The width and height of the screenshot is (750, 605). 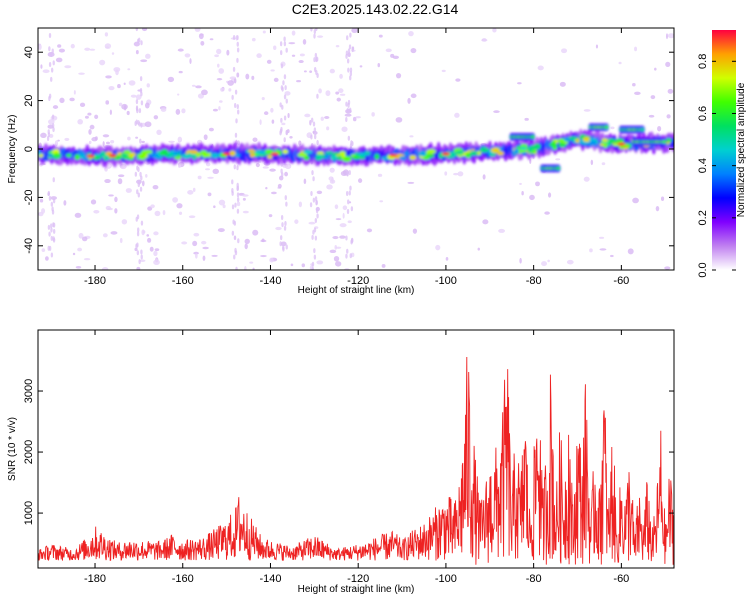 What do you see at coordinates (29, 52) in the screenshot?
I see `heatmap-y-tick-label: 40` at bounding box center [29, 52].